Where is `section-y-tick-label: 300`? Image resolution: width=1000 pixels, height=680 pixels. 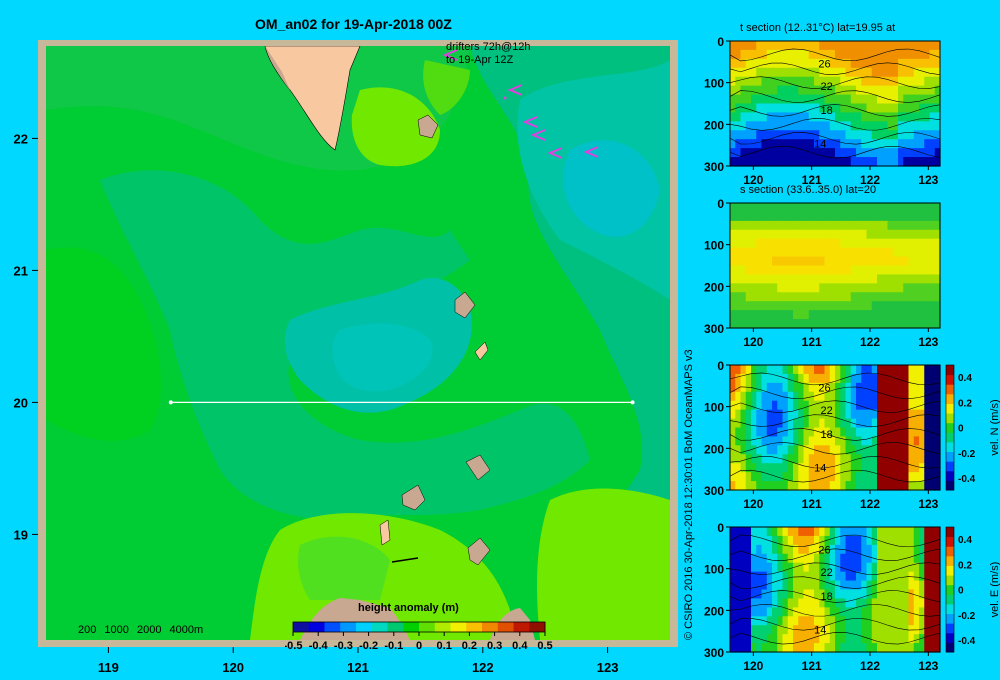
section-y-tick-label: 300 is located at coordinates (714, 491).